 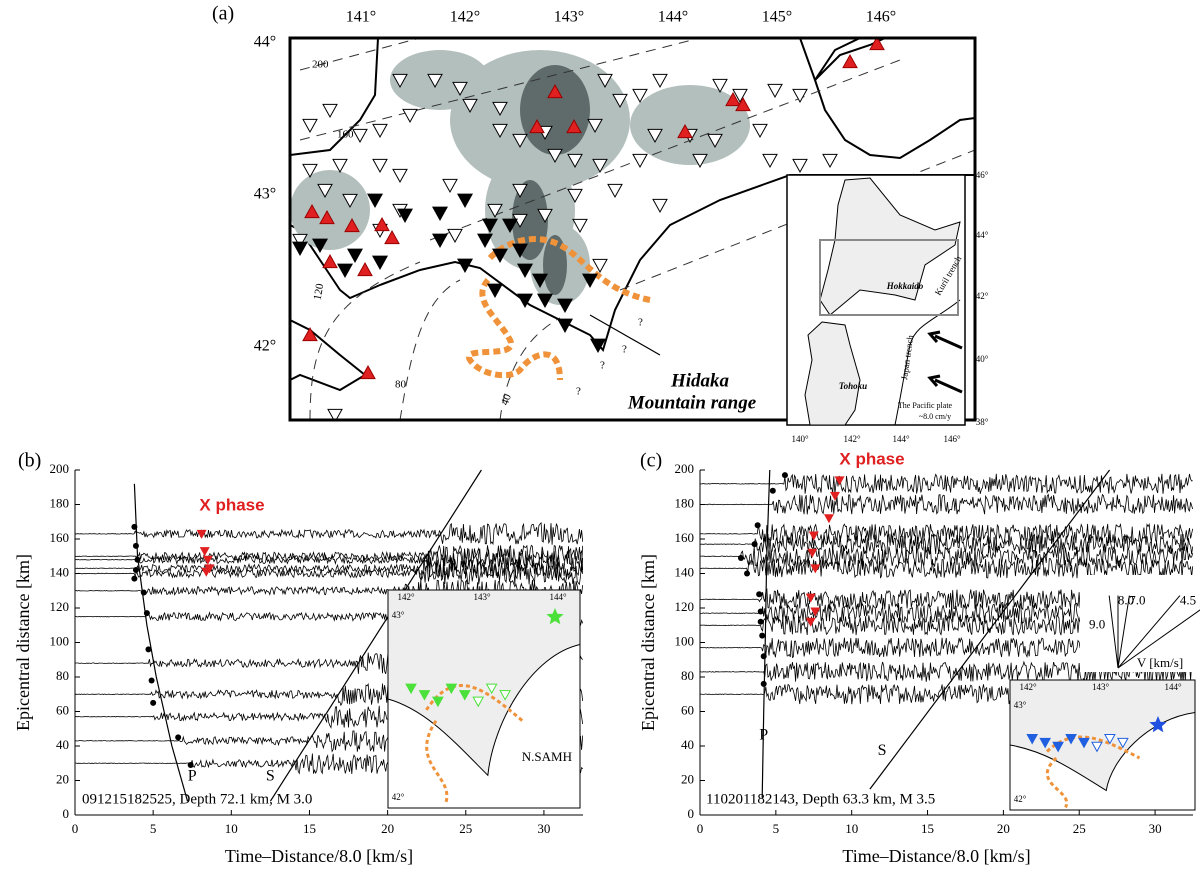 What do you see at coordinates (231, 504) in the screenshot?
I see `annotation: X phase` at bounding box center [231, 504].